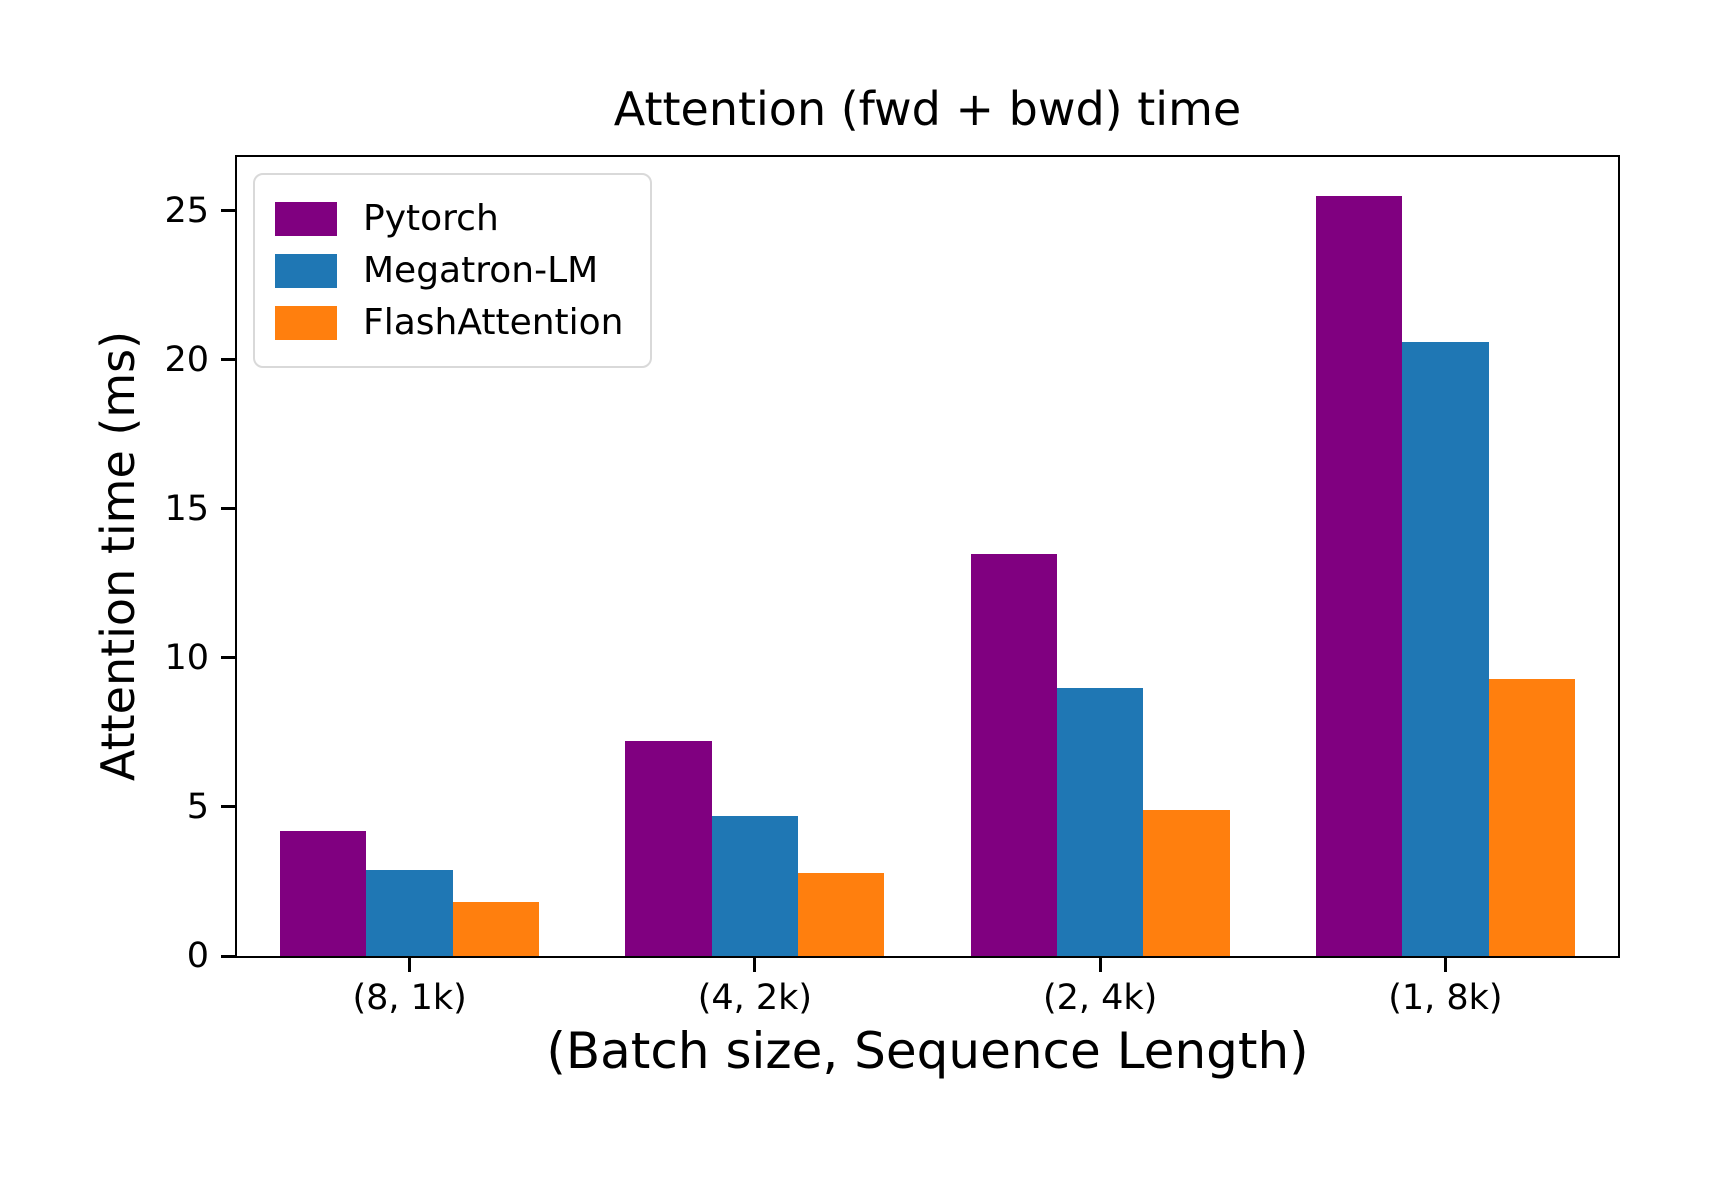 The image size is (1720, 1186). Describe the element at coordinates (1186, 882) in the screenshot. I see `bar-flashattention-24k` at that location.